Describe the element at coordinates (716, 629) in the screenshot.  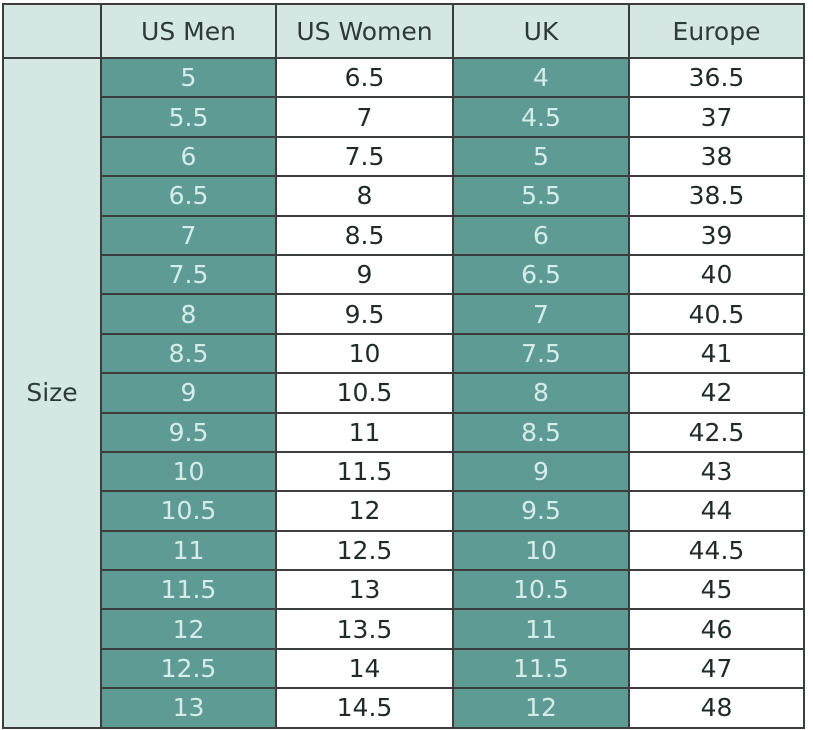
I see `size-cell: 46` at that location.